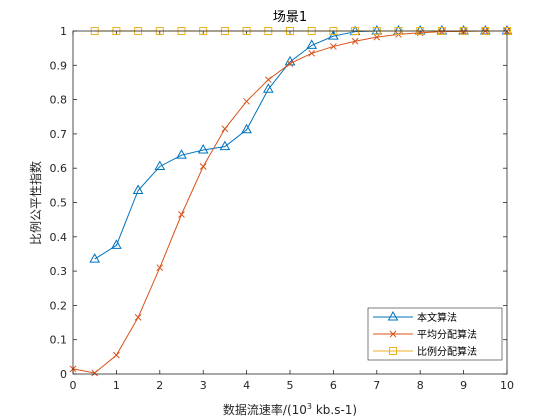 The width and height of the screenshot is (560, 420). What do you see at coordinates (203, 385) in the screenshot?
I see `x-tick-label: 3` at bounding box center [203, 385].